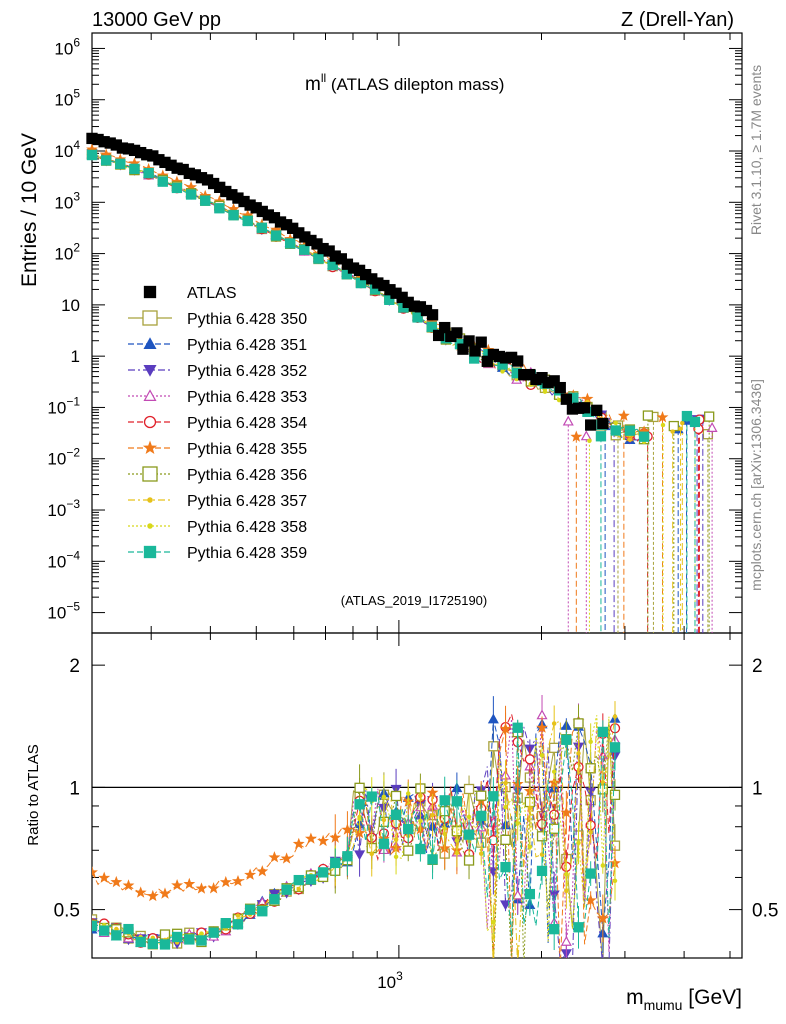 The height and width of the screenshot is (1024, 786). What do you see at coordinates (75, 356) in the screenshot?
I see `main-y-tick-base: 1` at bounding box center [75, 356].